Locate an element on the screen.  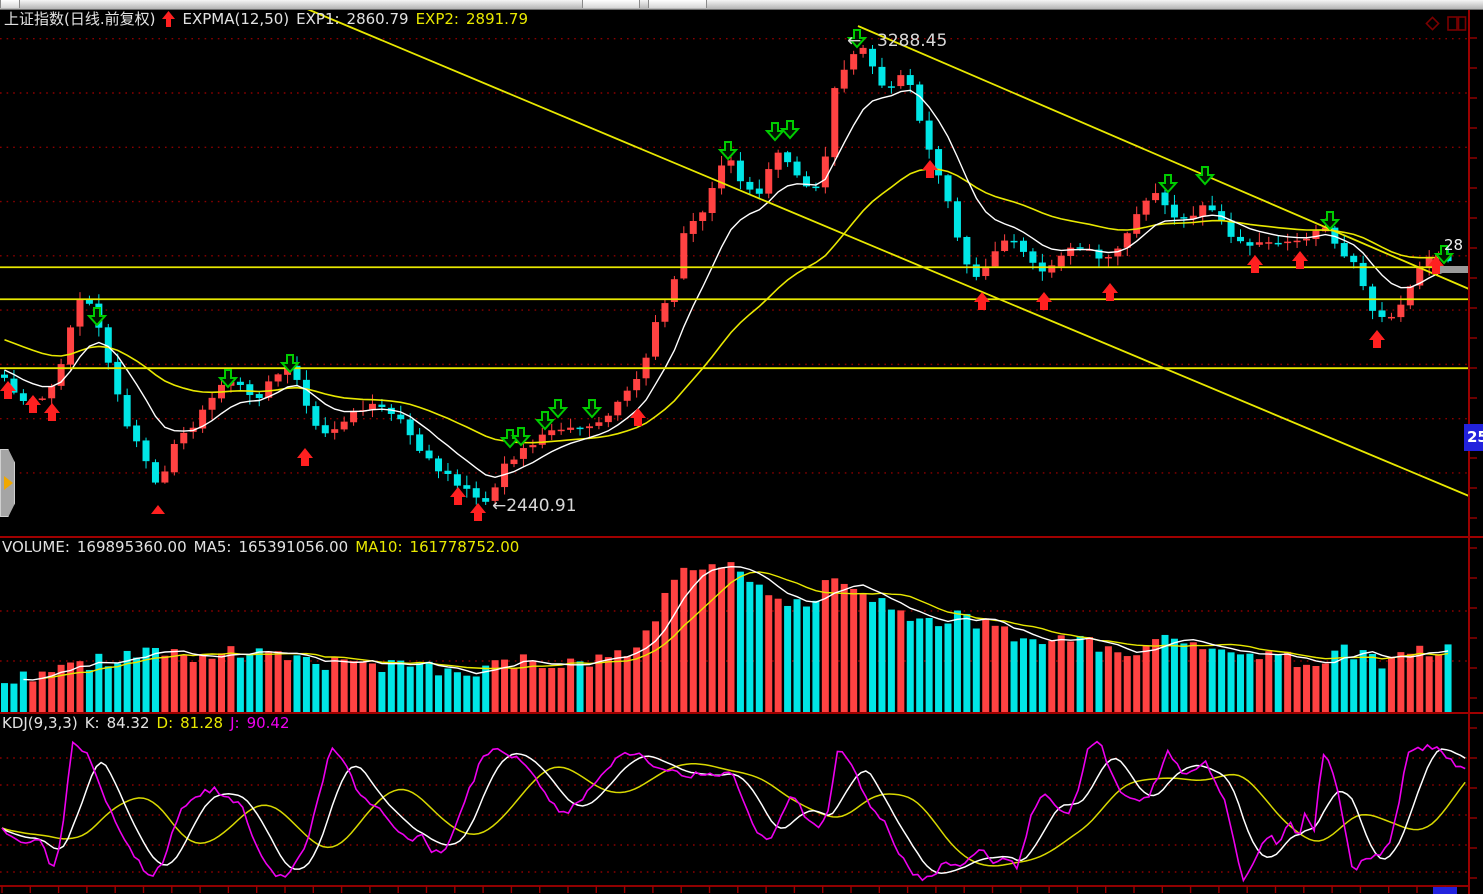
kdj-d-value: 81.28 is located at coordinates (202, 723).